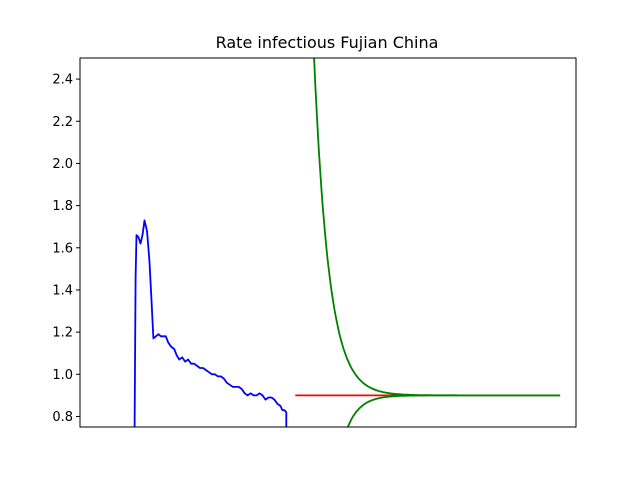  Describe the element at coordinates (62, 248) in the screenshot. I see `y-tick-label: 1.6` at that location.